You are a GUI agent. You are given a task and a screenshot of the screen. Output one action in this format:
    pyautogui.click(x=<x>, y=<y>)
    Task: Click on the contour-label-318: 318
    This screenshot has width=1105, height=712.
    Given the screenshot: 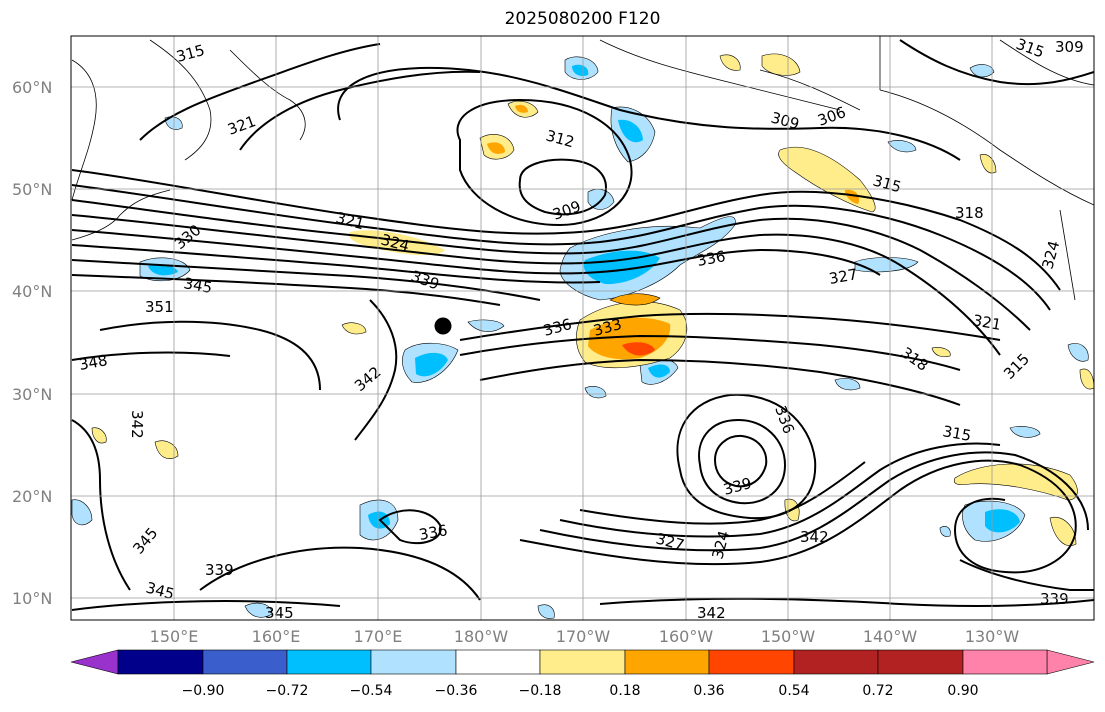 What is the action you would take?
    pyautogui.click(x=969, y=213)
    